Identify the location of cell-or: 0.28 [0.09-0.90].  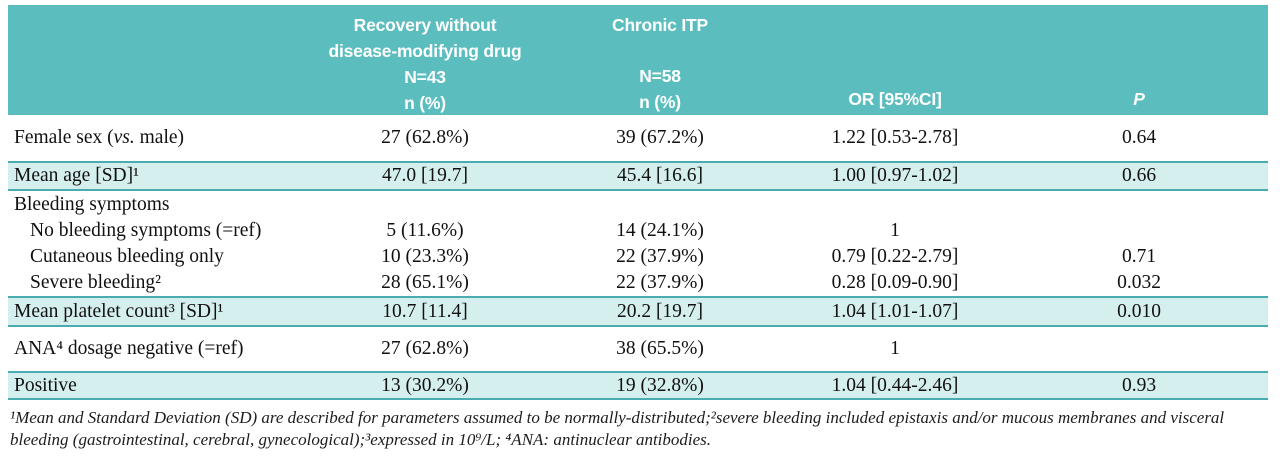
(895, 282).